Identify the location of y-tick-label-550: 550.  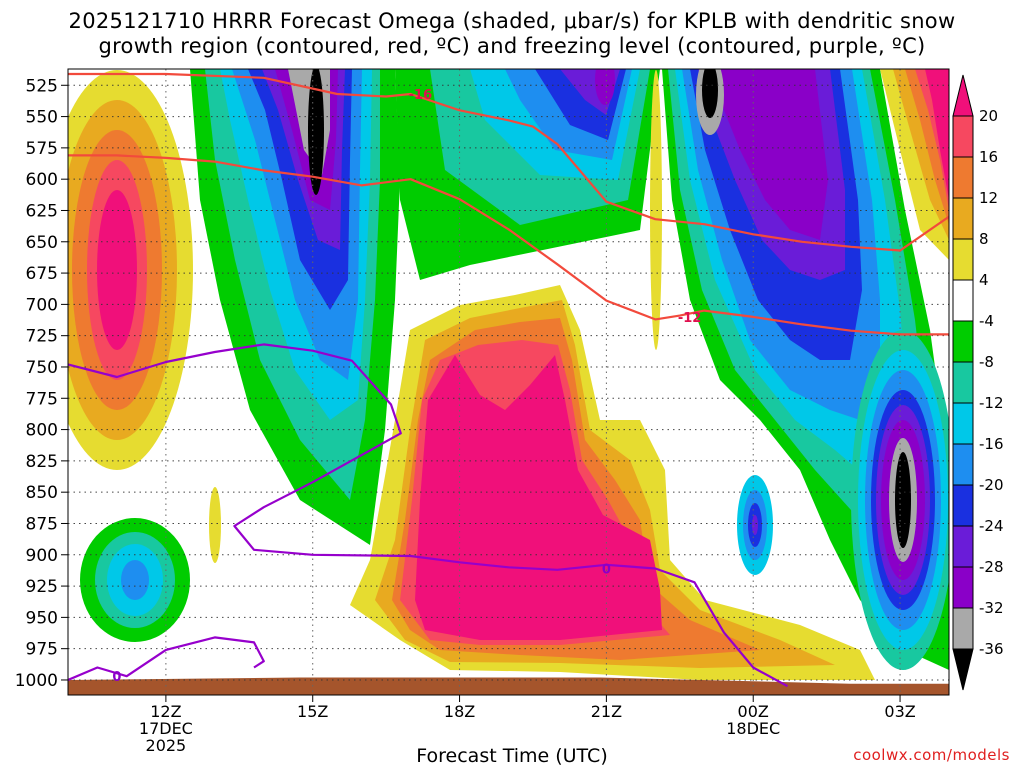
(42, 118).